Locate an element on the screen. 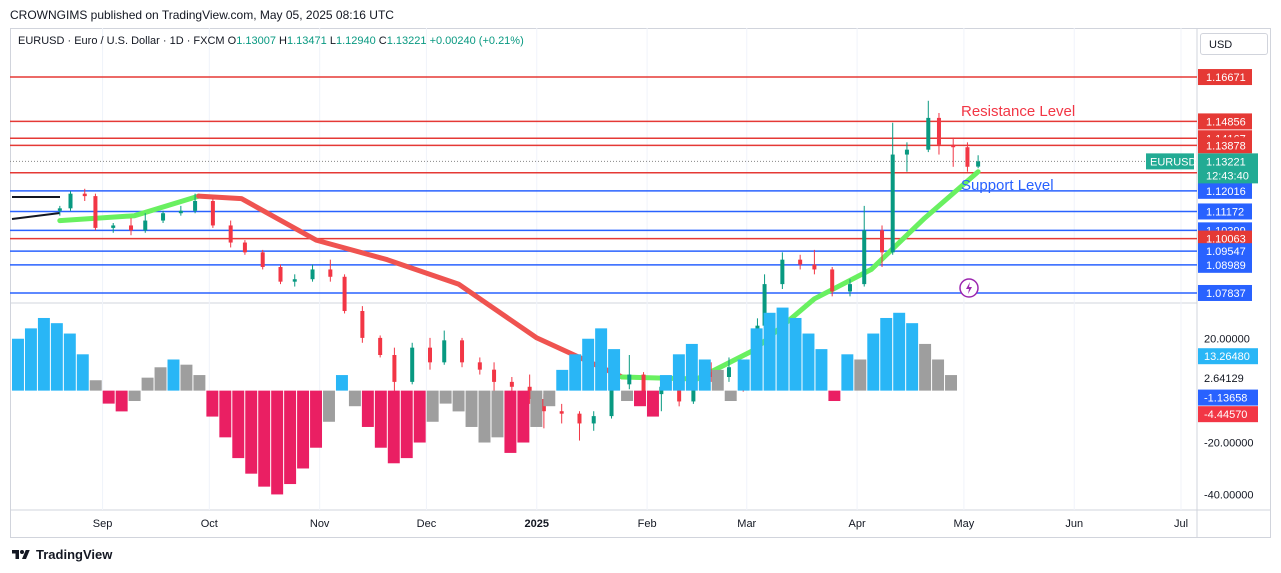  time-tick-label: Dec is located at coordinates (427, 524).